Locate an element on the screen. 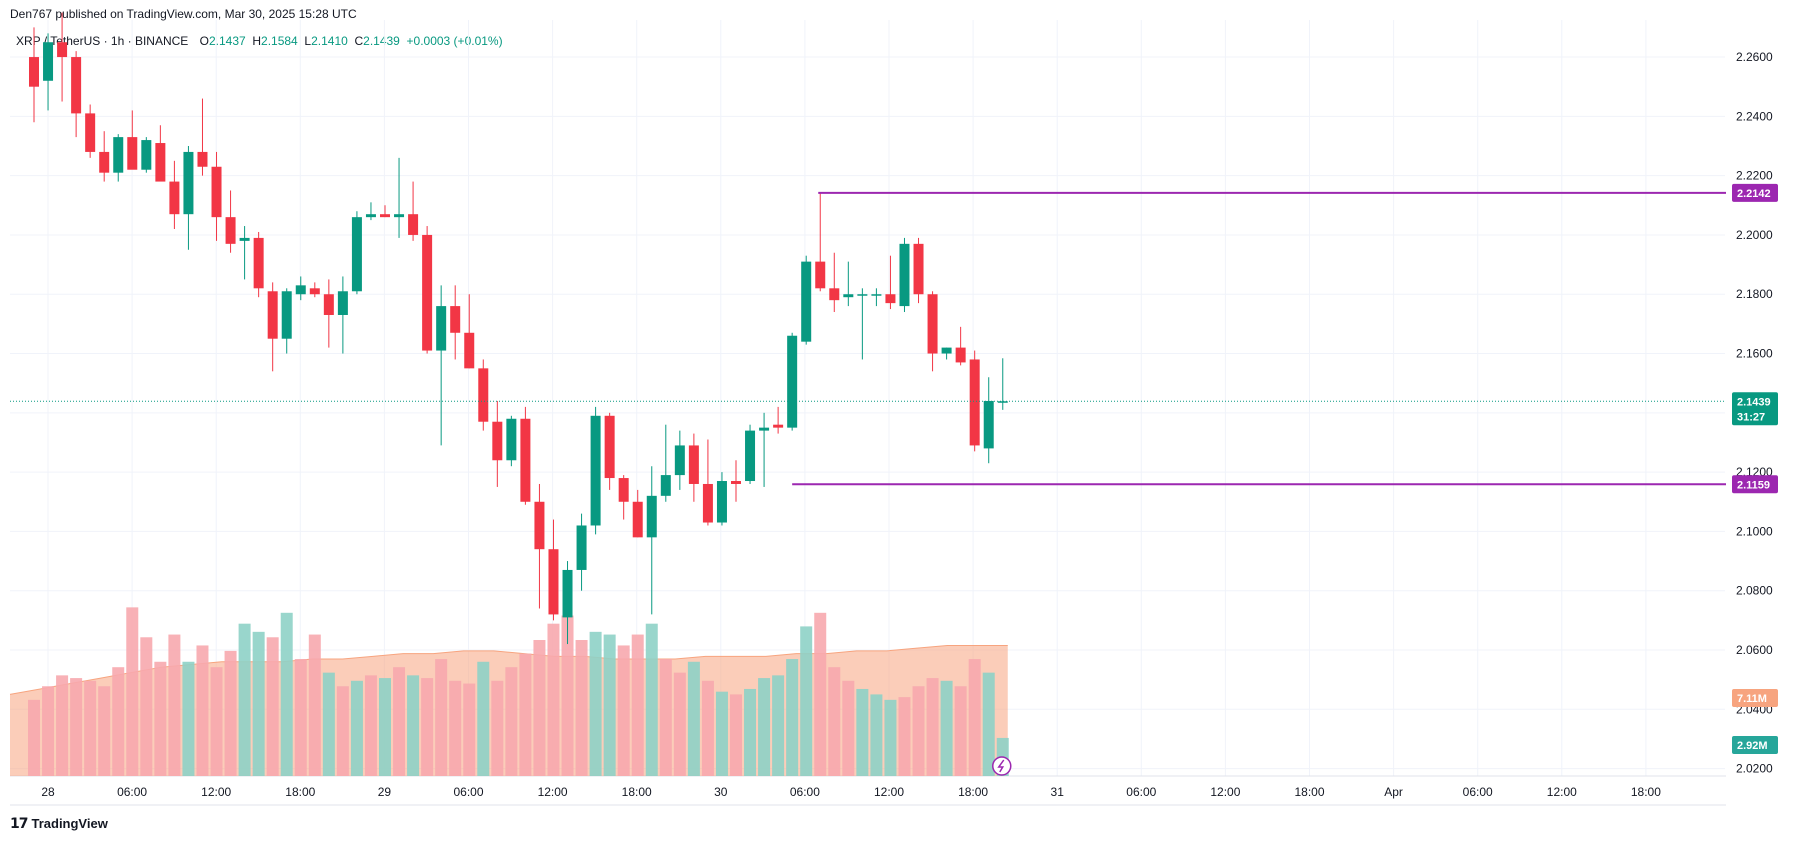 This screenshot has height=841, width=1794. time-tick-label: 29 is located at coordinates (385, 792).